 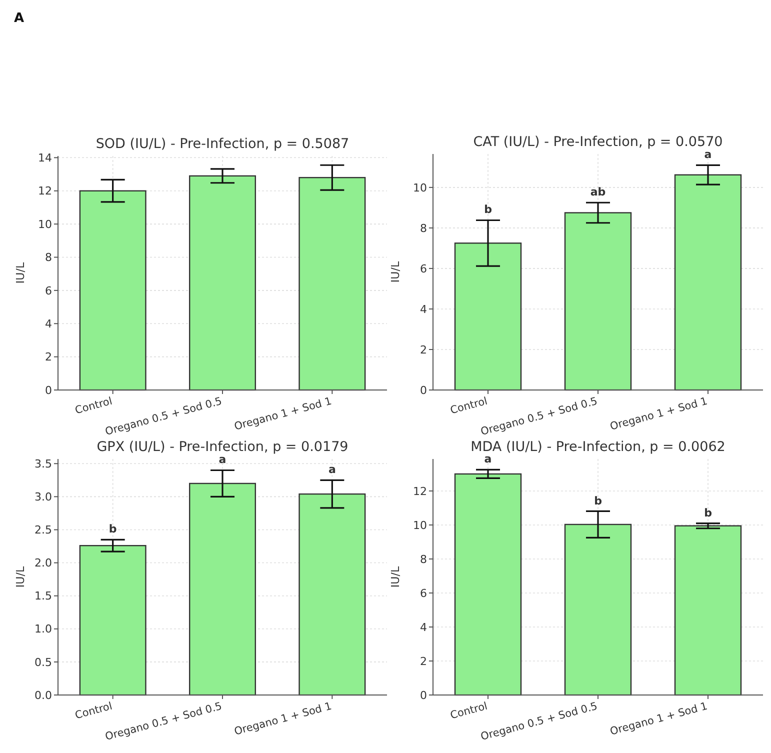 I want to click on y-tick-label: 3.5, so click(x=43, y=463).